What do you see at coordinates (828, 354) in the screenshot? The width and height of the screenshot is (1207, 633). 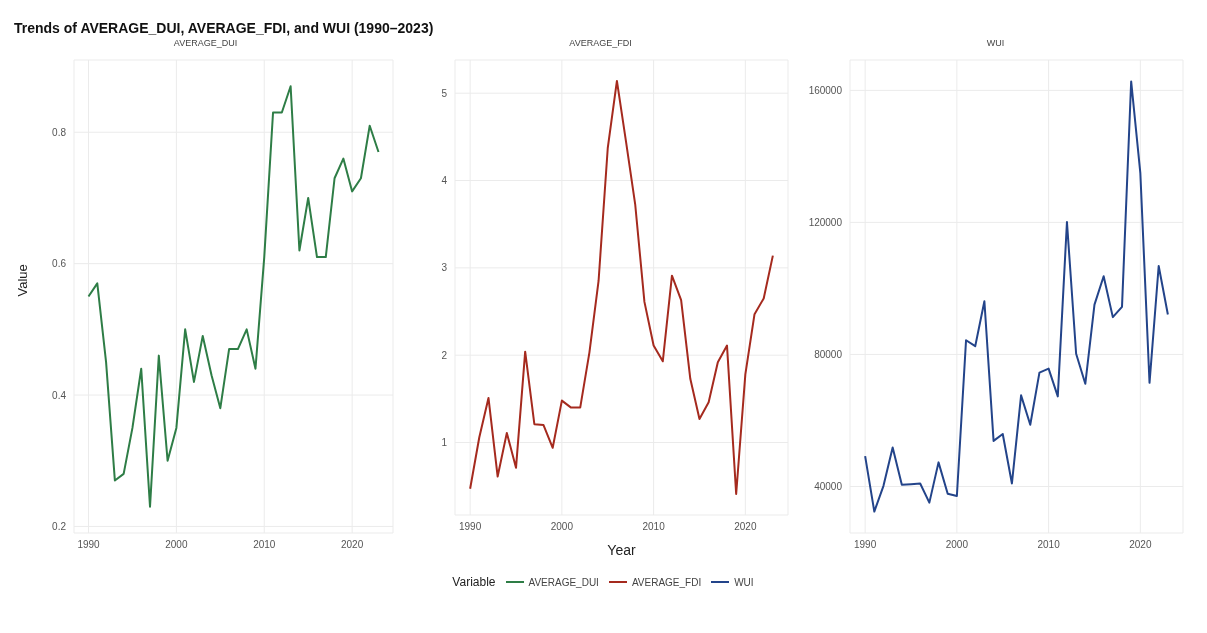 I see `y-tick-label: 80000` at bounding box center [828, 354].